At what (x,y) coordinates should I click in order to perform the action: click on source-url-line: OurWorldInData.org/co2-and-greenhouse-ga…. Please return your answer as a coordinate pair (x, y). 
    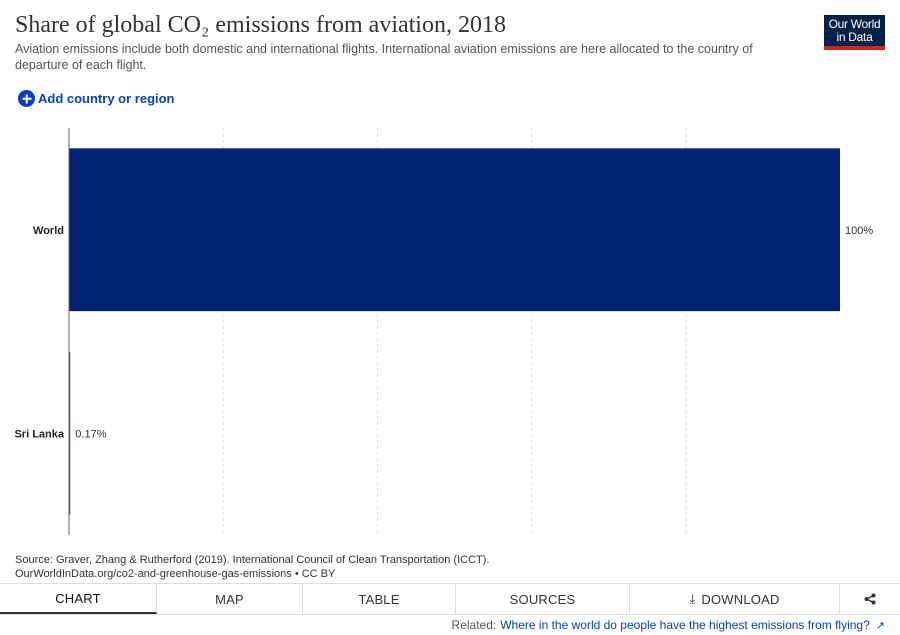
    Looking at the image, I should click on (175, 574).